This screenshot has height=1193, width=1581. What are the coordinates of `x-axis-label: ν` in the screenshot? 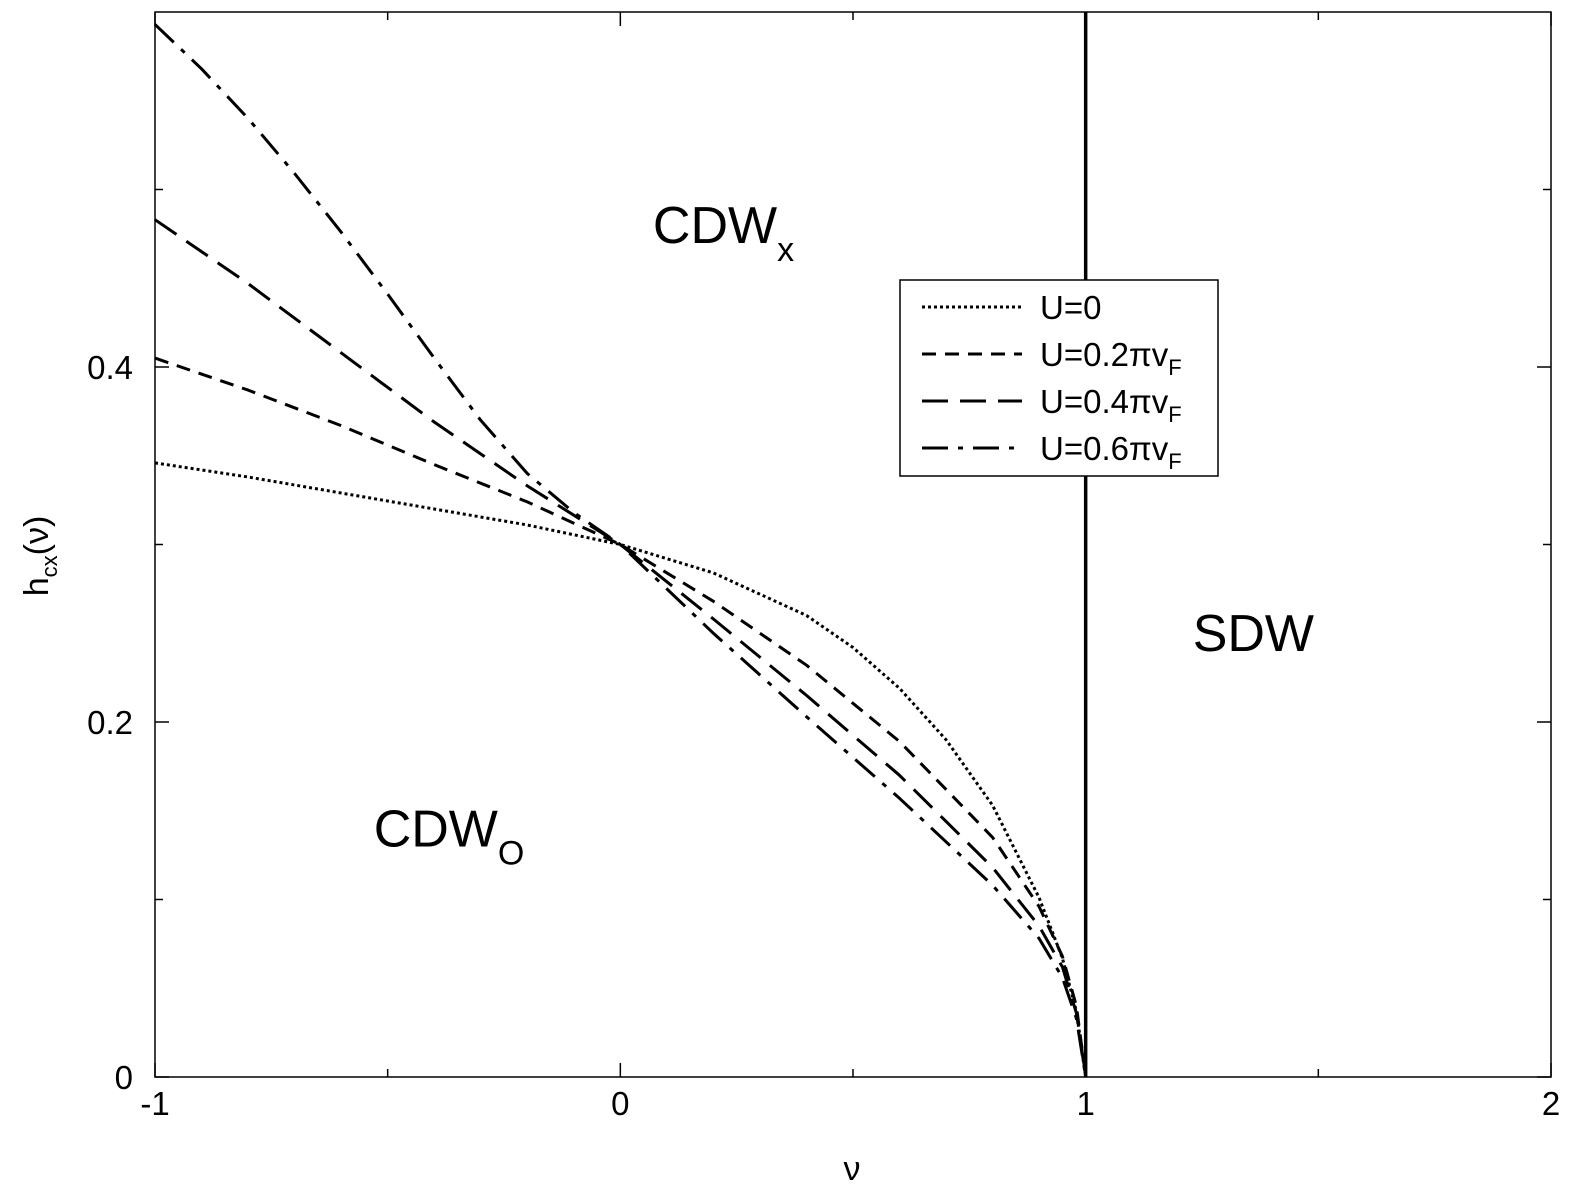 It's located at (852, 1169).